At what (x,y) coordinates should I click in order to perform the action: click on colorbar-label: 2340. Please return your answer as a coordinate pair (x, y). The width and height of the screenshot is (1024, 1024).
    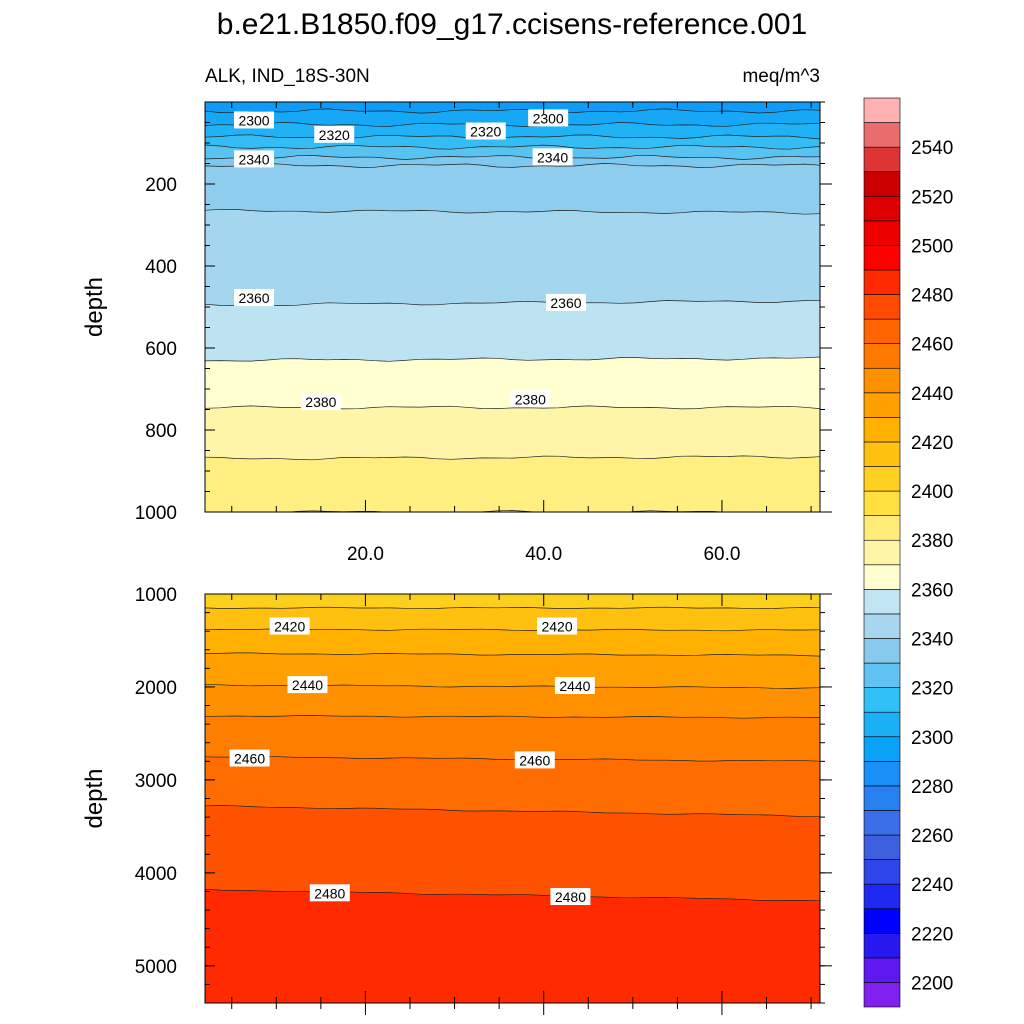
    Looking at the image, I should click on (932, 640).